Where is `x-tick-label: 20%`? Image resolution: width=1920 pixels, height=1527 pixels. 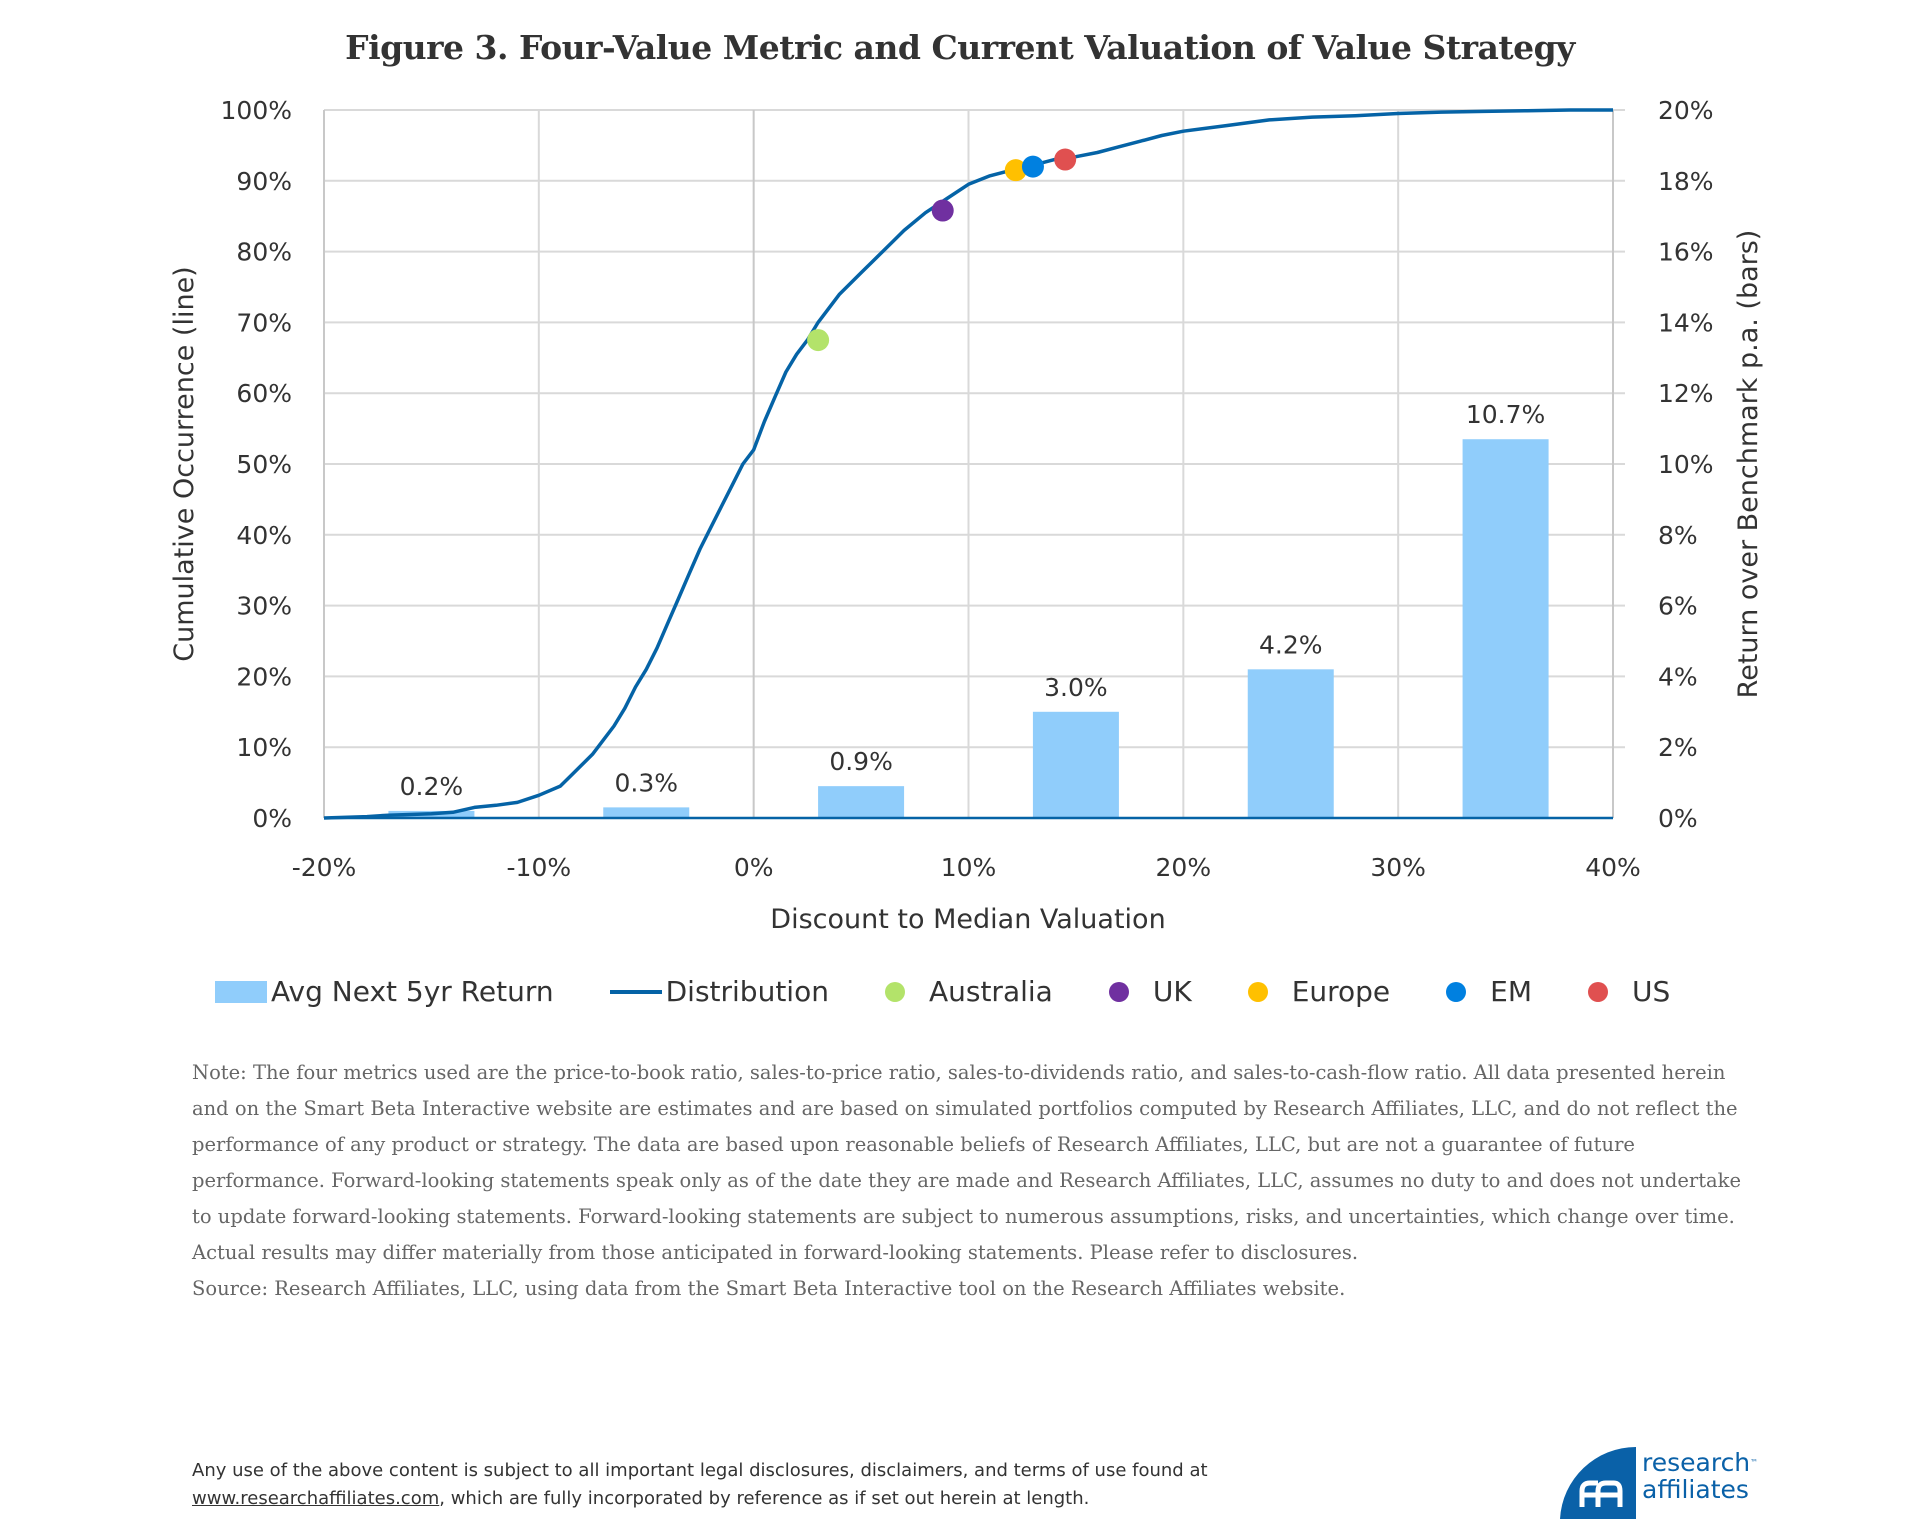
x-tick-label: 20% is located at coordinates (1184, 867).